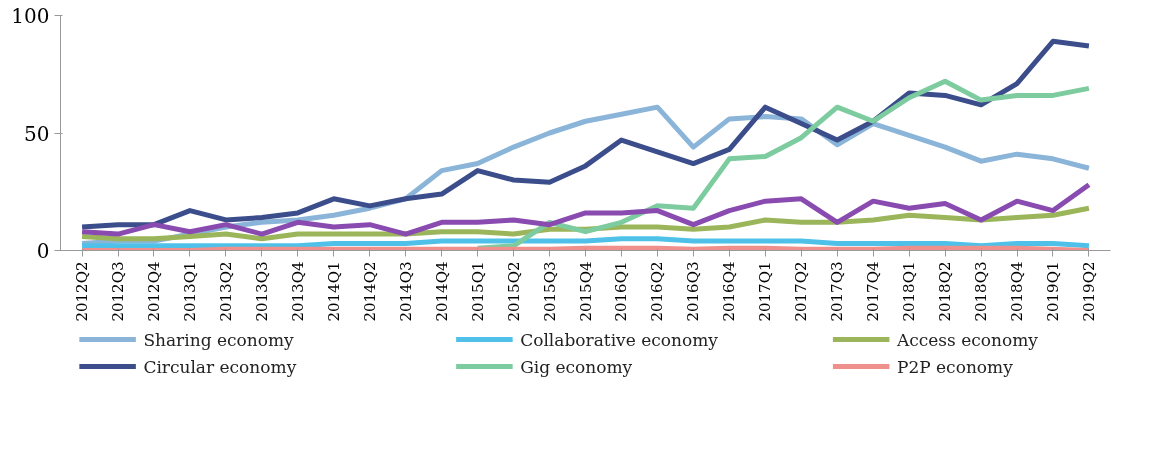  Describe the element at coordinates (981, 291) in the screenshot. I see `x-tick-label: 2018Q3` at that location.